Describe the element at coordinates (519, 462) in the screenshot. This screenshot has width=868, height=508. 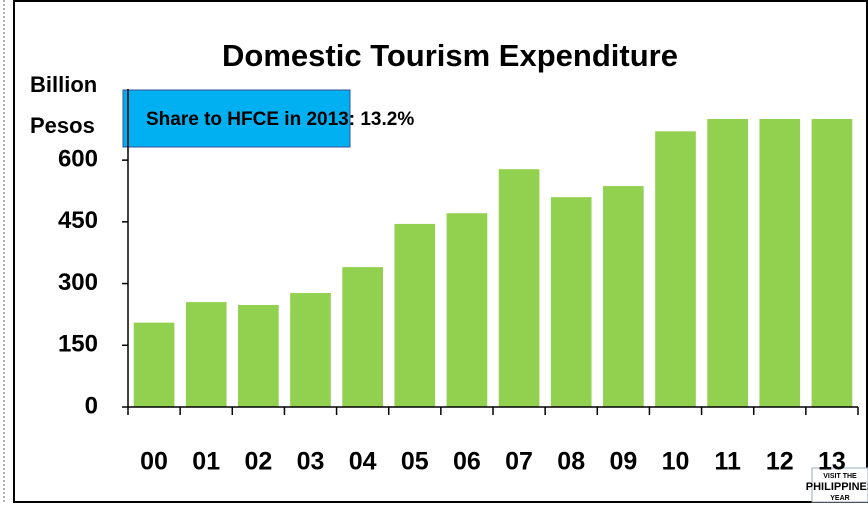
I see `x-tick-label: 07` at that location.